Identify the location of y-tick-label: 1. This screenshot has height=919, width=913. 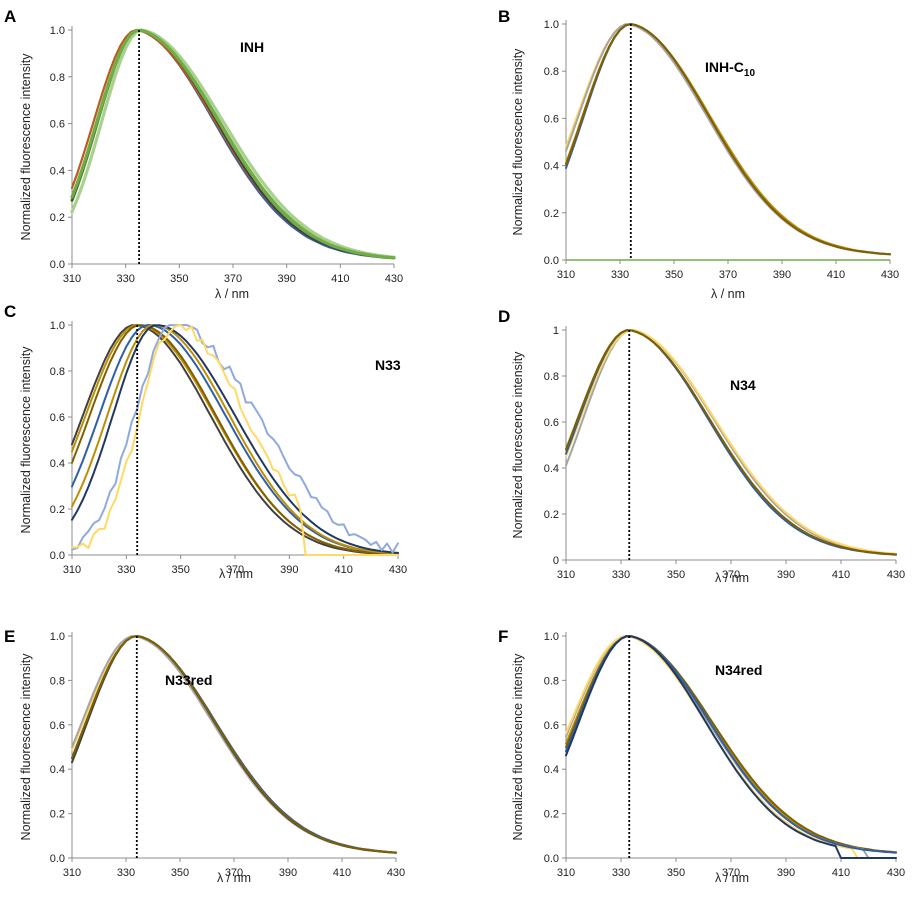
(556, 331).